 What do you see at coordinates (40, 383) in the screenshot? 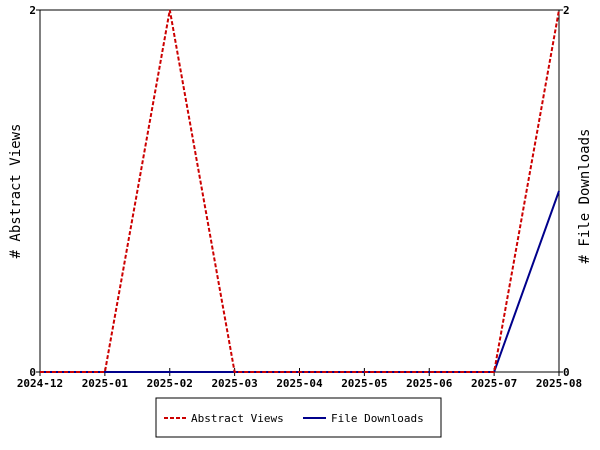
I see `x-tick-label: 2024-12` at bounding box center [40, 383].